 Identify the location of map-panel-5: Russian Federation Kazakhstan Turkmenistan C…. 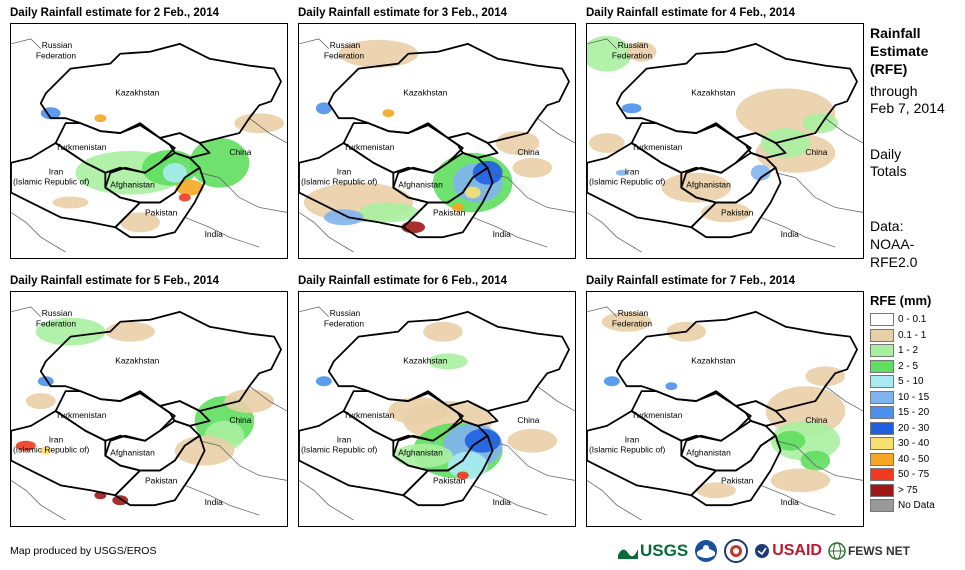
(437, 409).